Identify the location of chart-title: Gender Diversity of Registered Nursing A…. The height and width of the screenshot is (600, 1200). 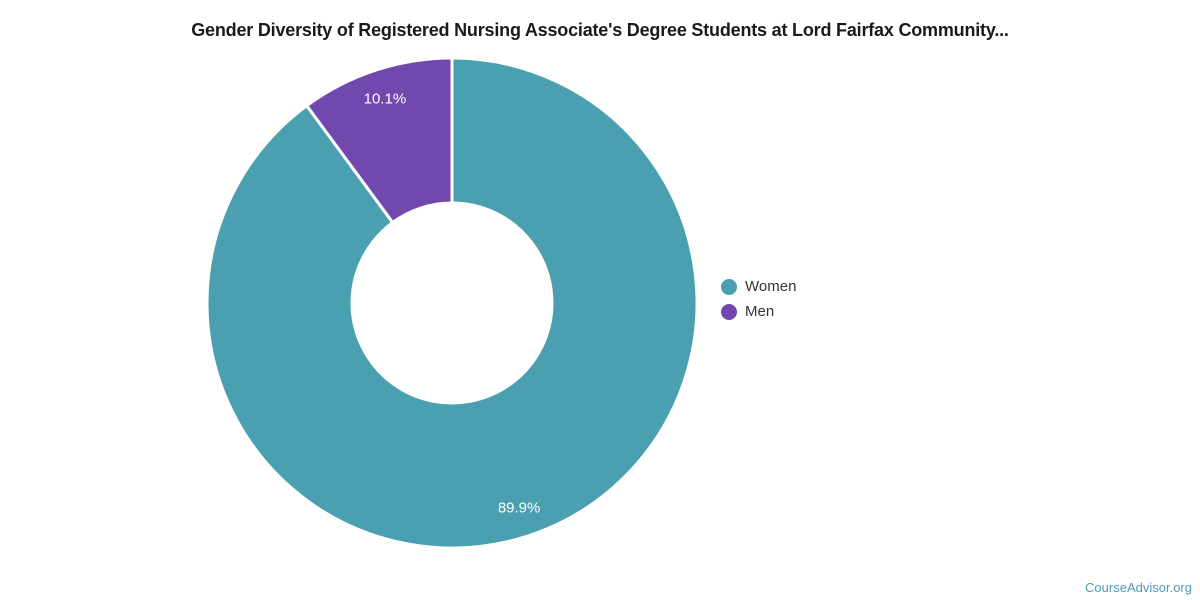
(600, 30).